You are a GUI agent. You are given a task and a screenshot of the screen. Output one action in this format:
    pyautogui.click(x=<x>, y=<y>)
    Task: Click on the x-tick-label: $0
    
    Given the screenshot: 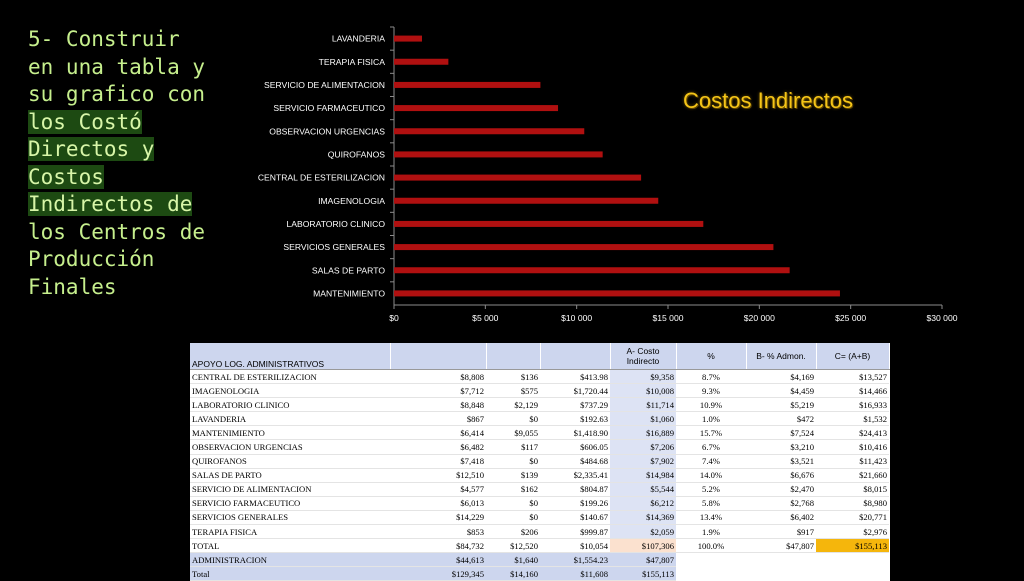 What is the action you would take?
    pyautogui.click(x=394, y=318)
    